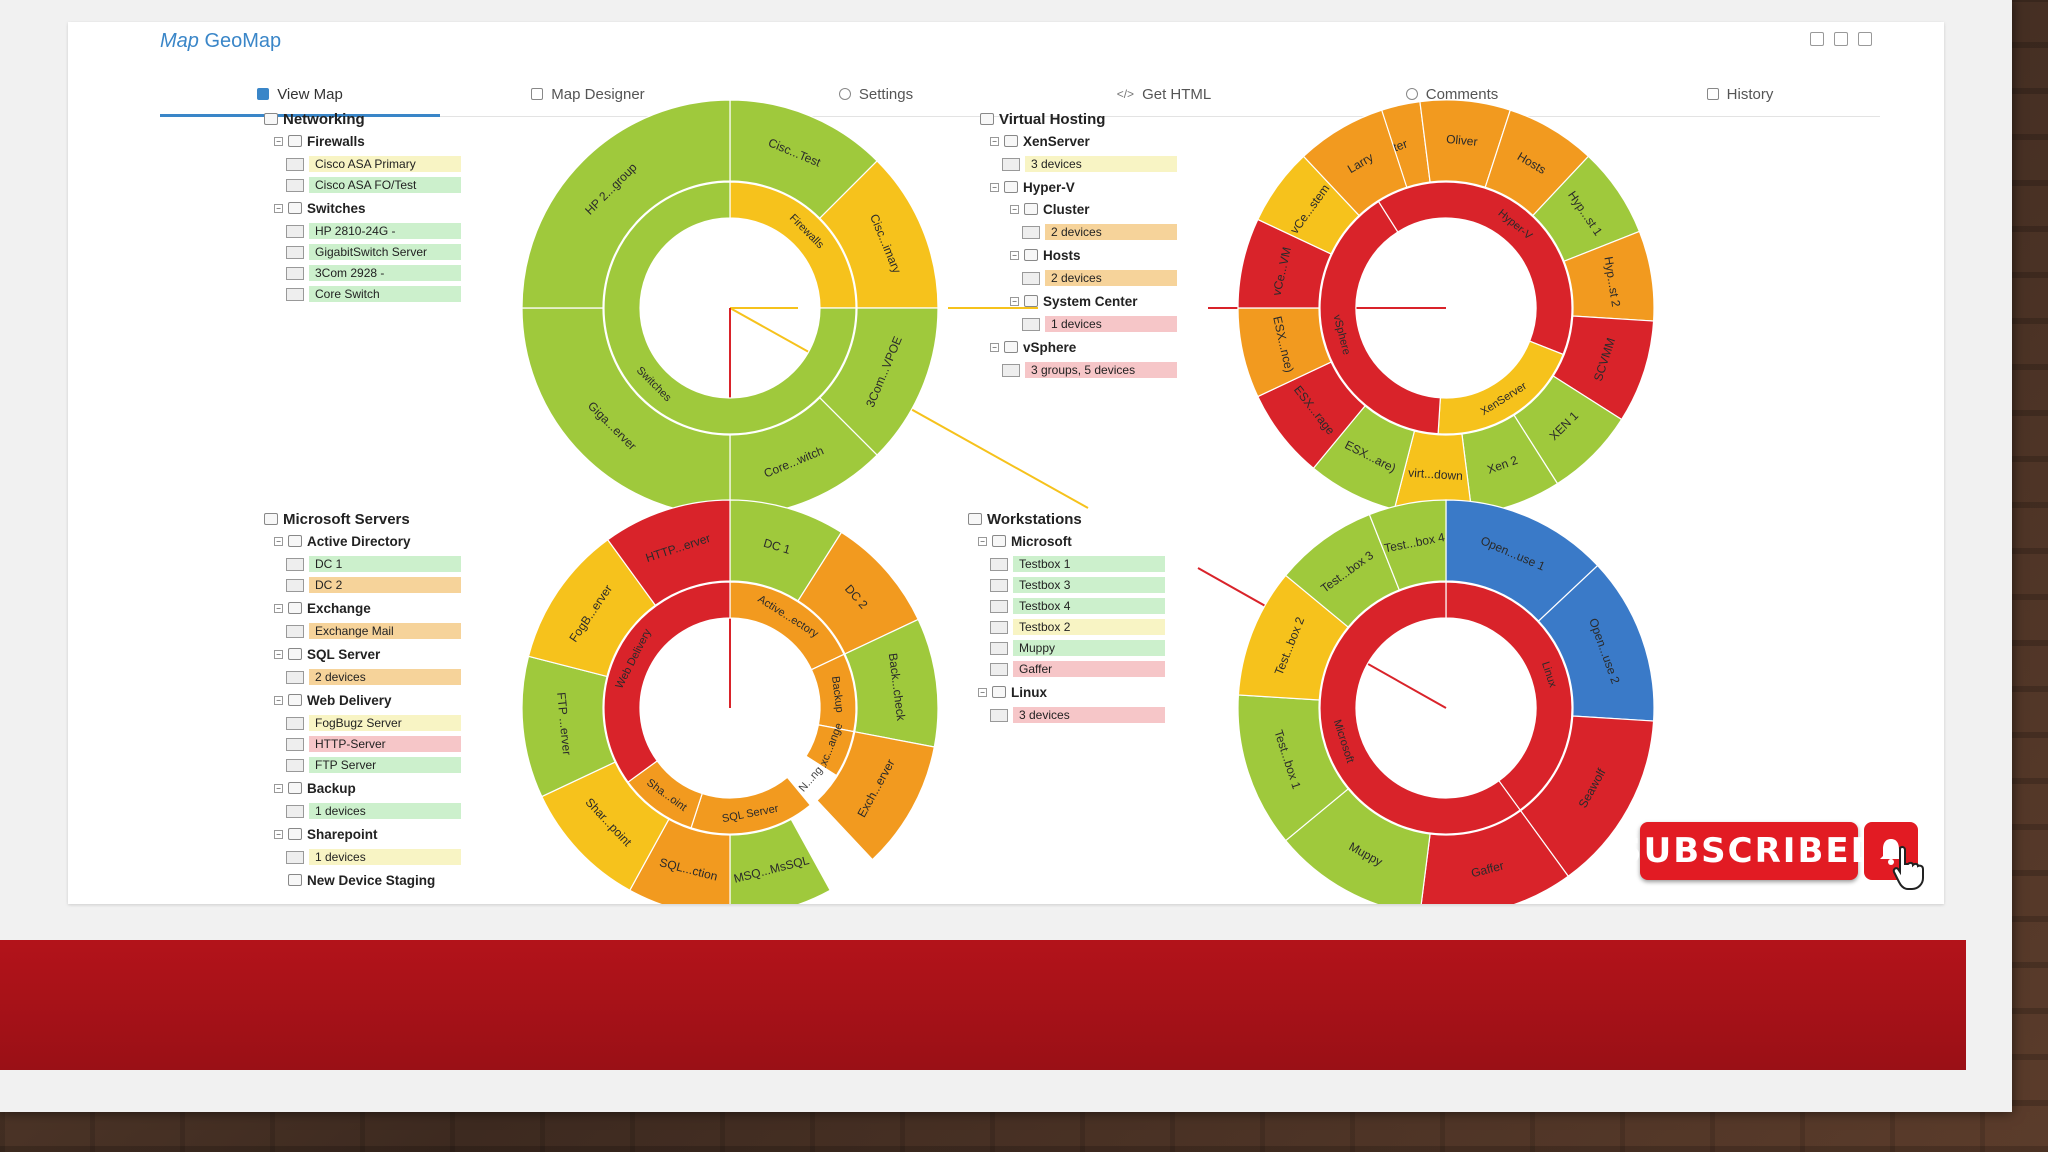 This screenshot has height=1152, width=2048. Describe the element at coordinates (362, 208) in the screenshot. I see `tree-subgroup: − Switches` at that location.